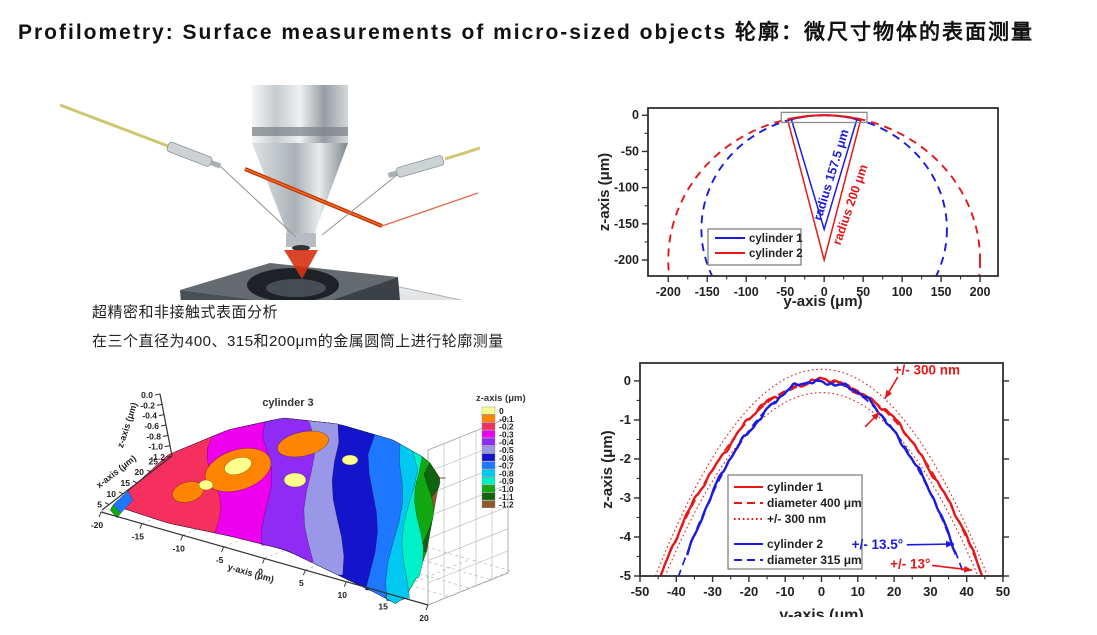  Describe the element at coordinates (147, 395) in the screenshot. I see `z-tick-label: 0.0` at that location.